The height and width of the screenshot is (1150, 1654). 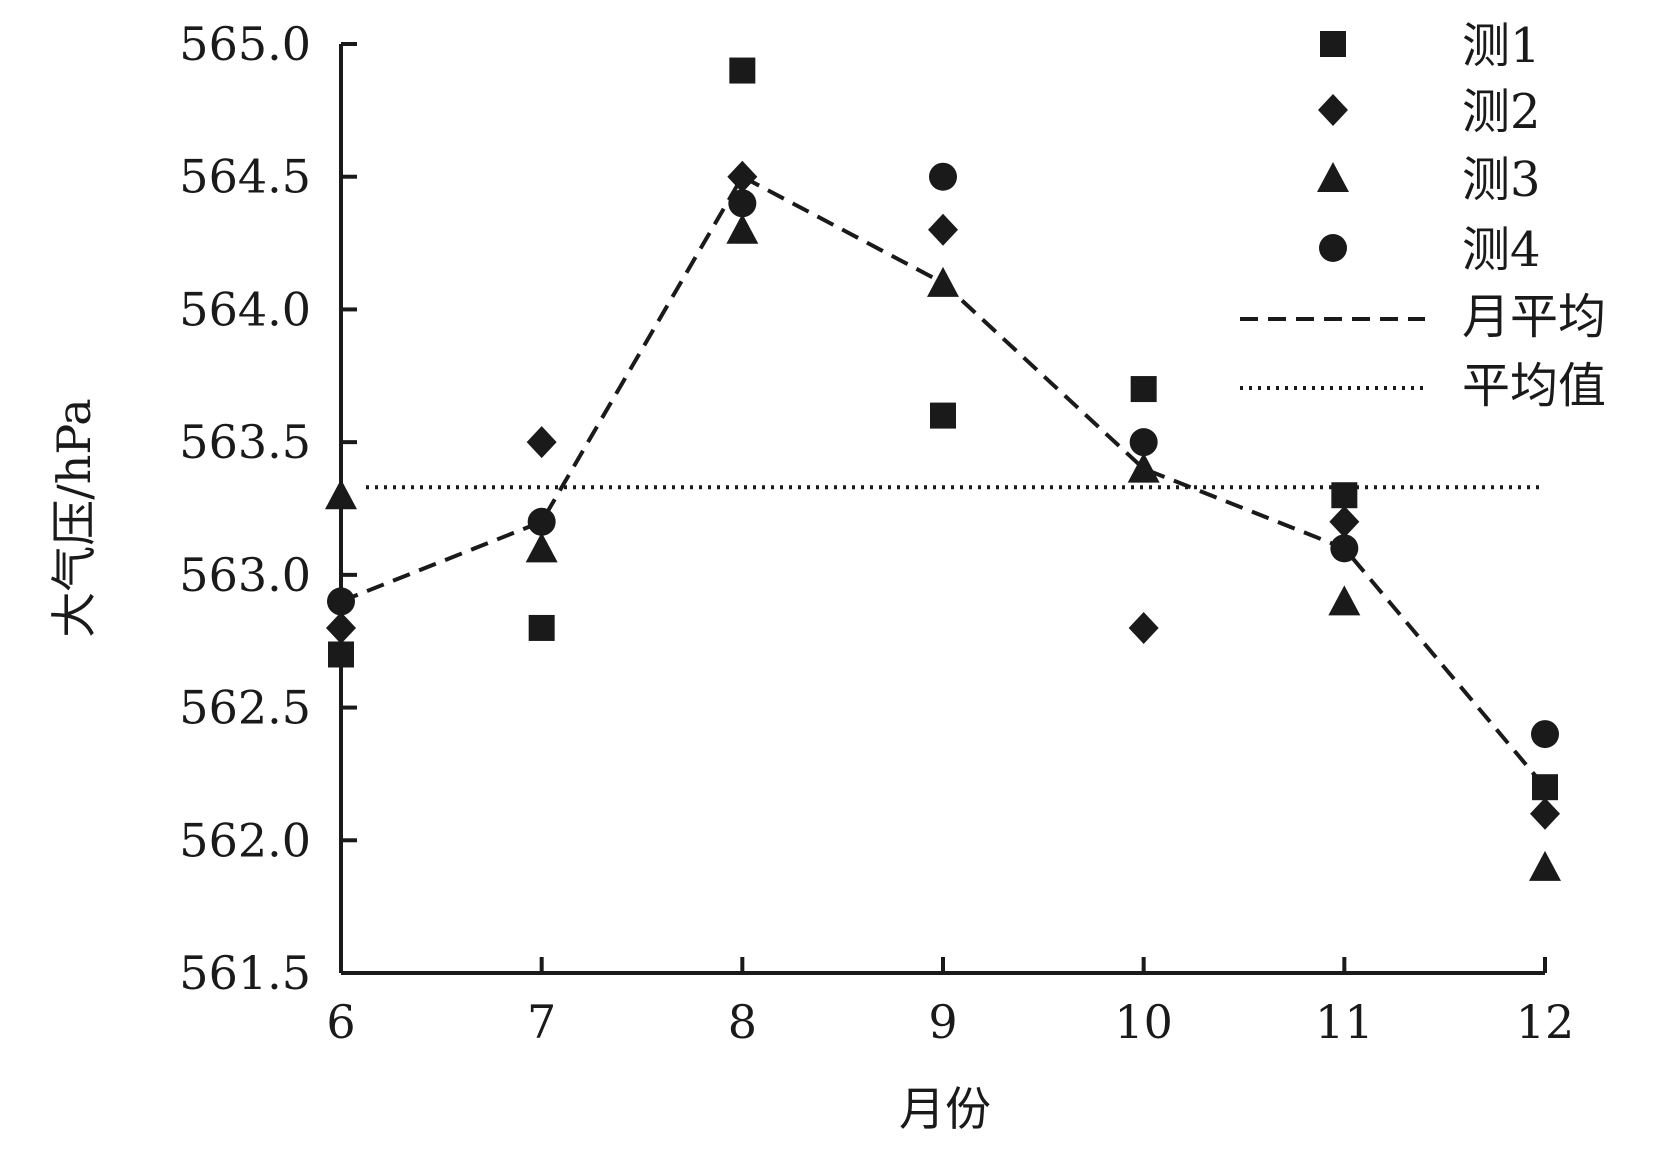 What do you see at coordinates (1333, 177) in the screenshot?
I see `legend-symbol-triangle` at bounding box center [1333, 177].